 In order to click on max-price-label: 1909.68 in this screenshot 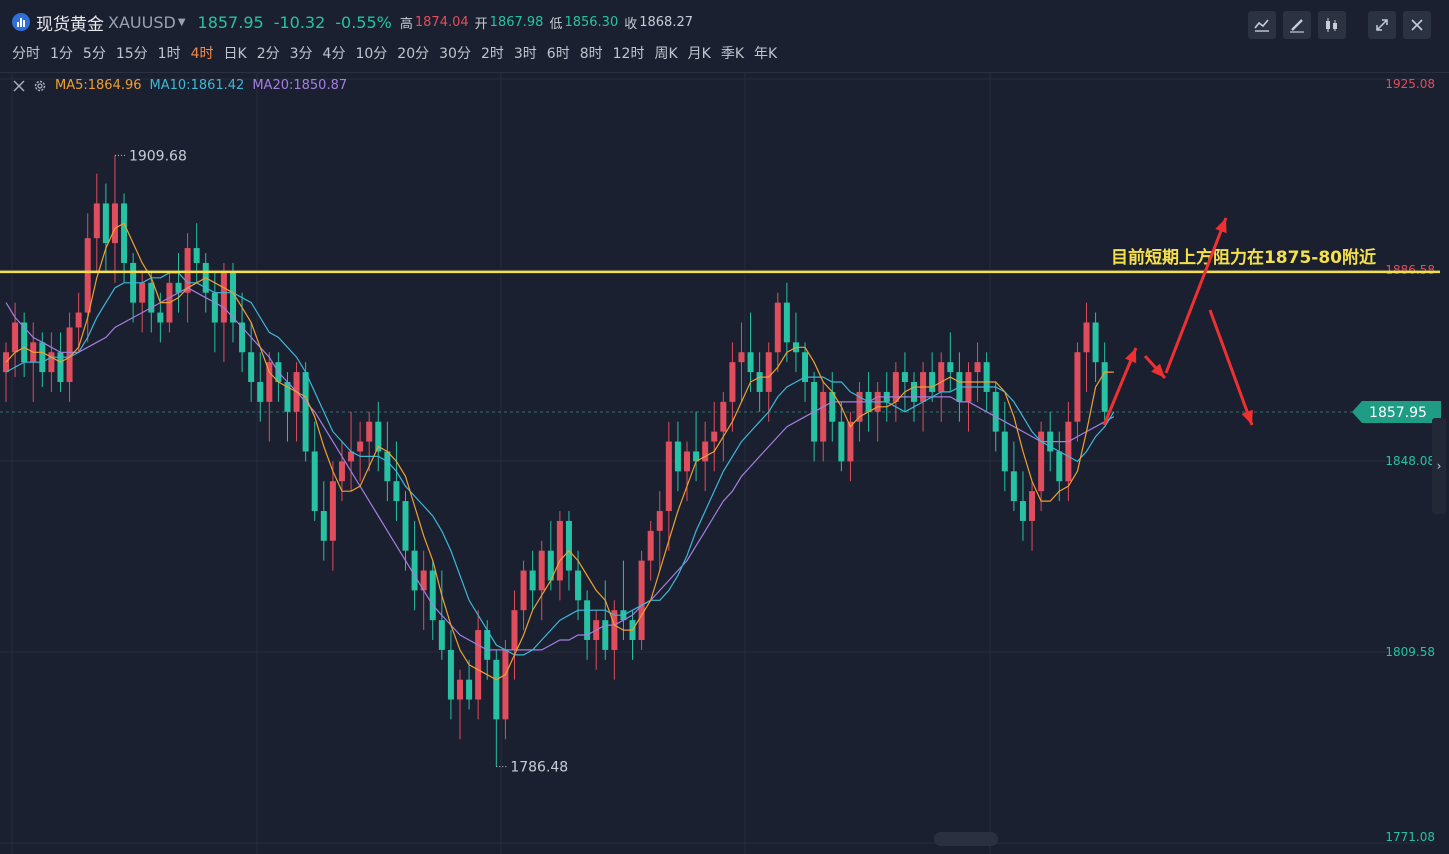, I will do `click(158, 156)`.